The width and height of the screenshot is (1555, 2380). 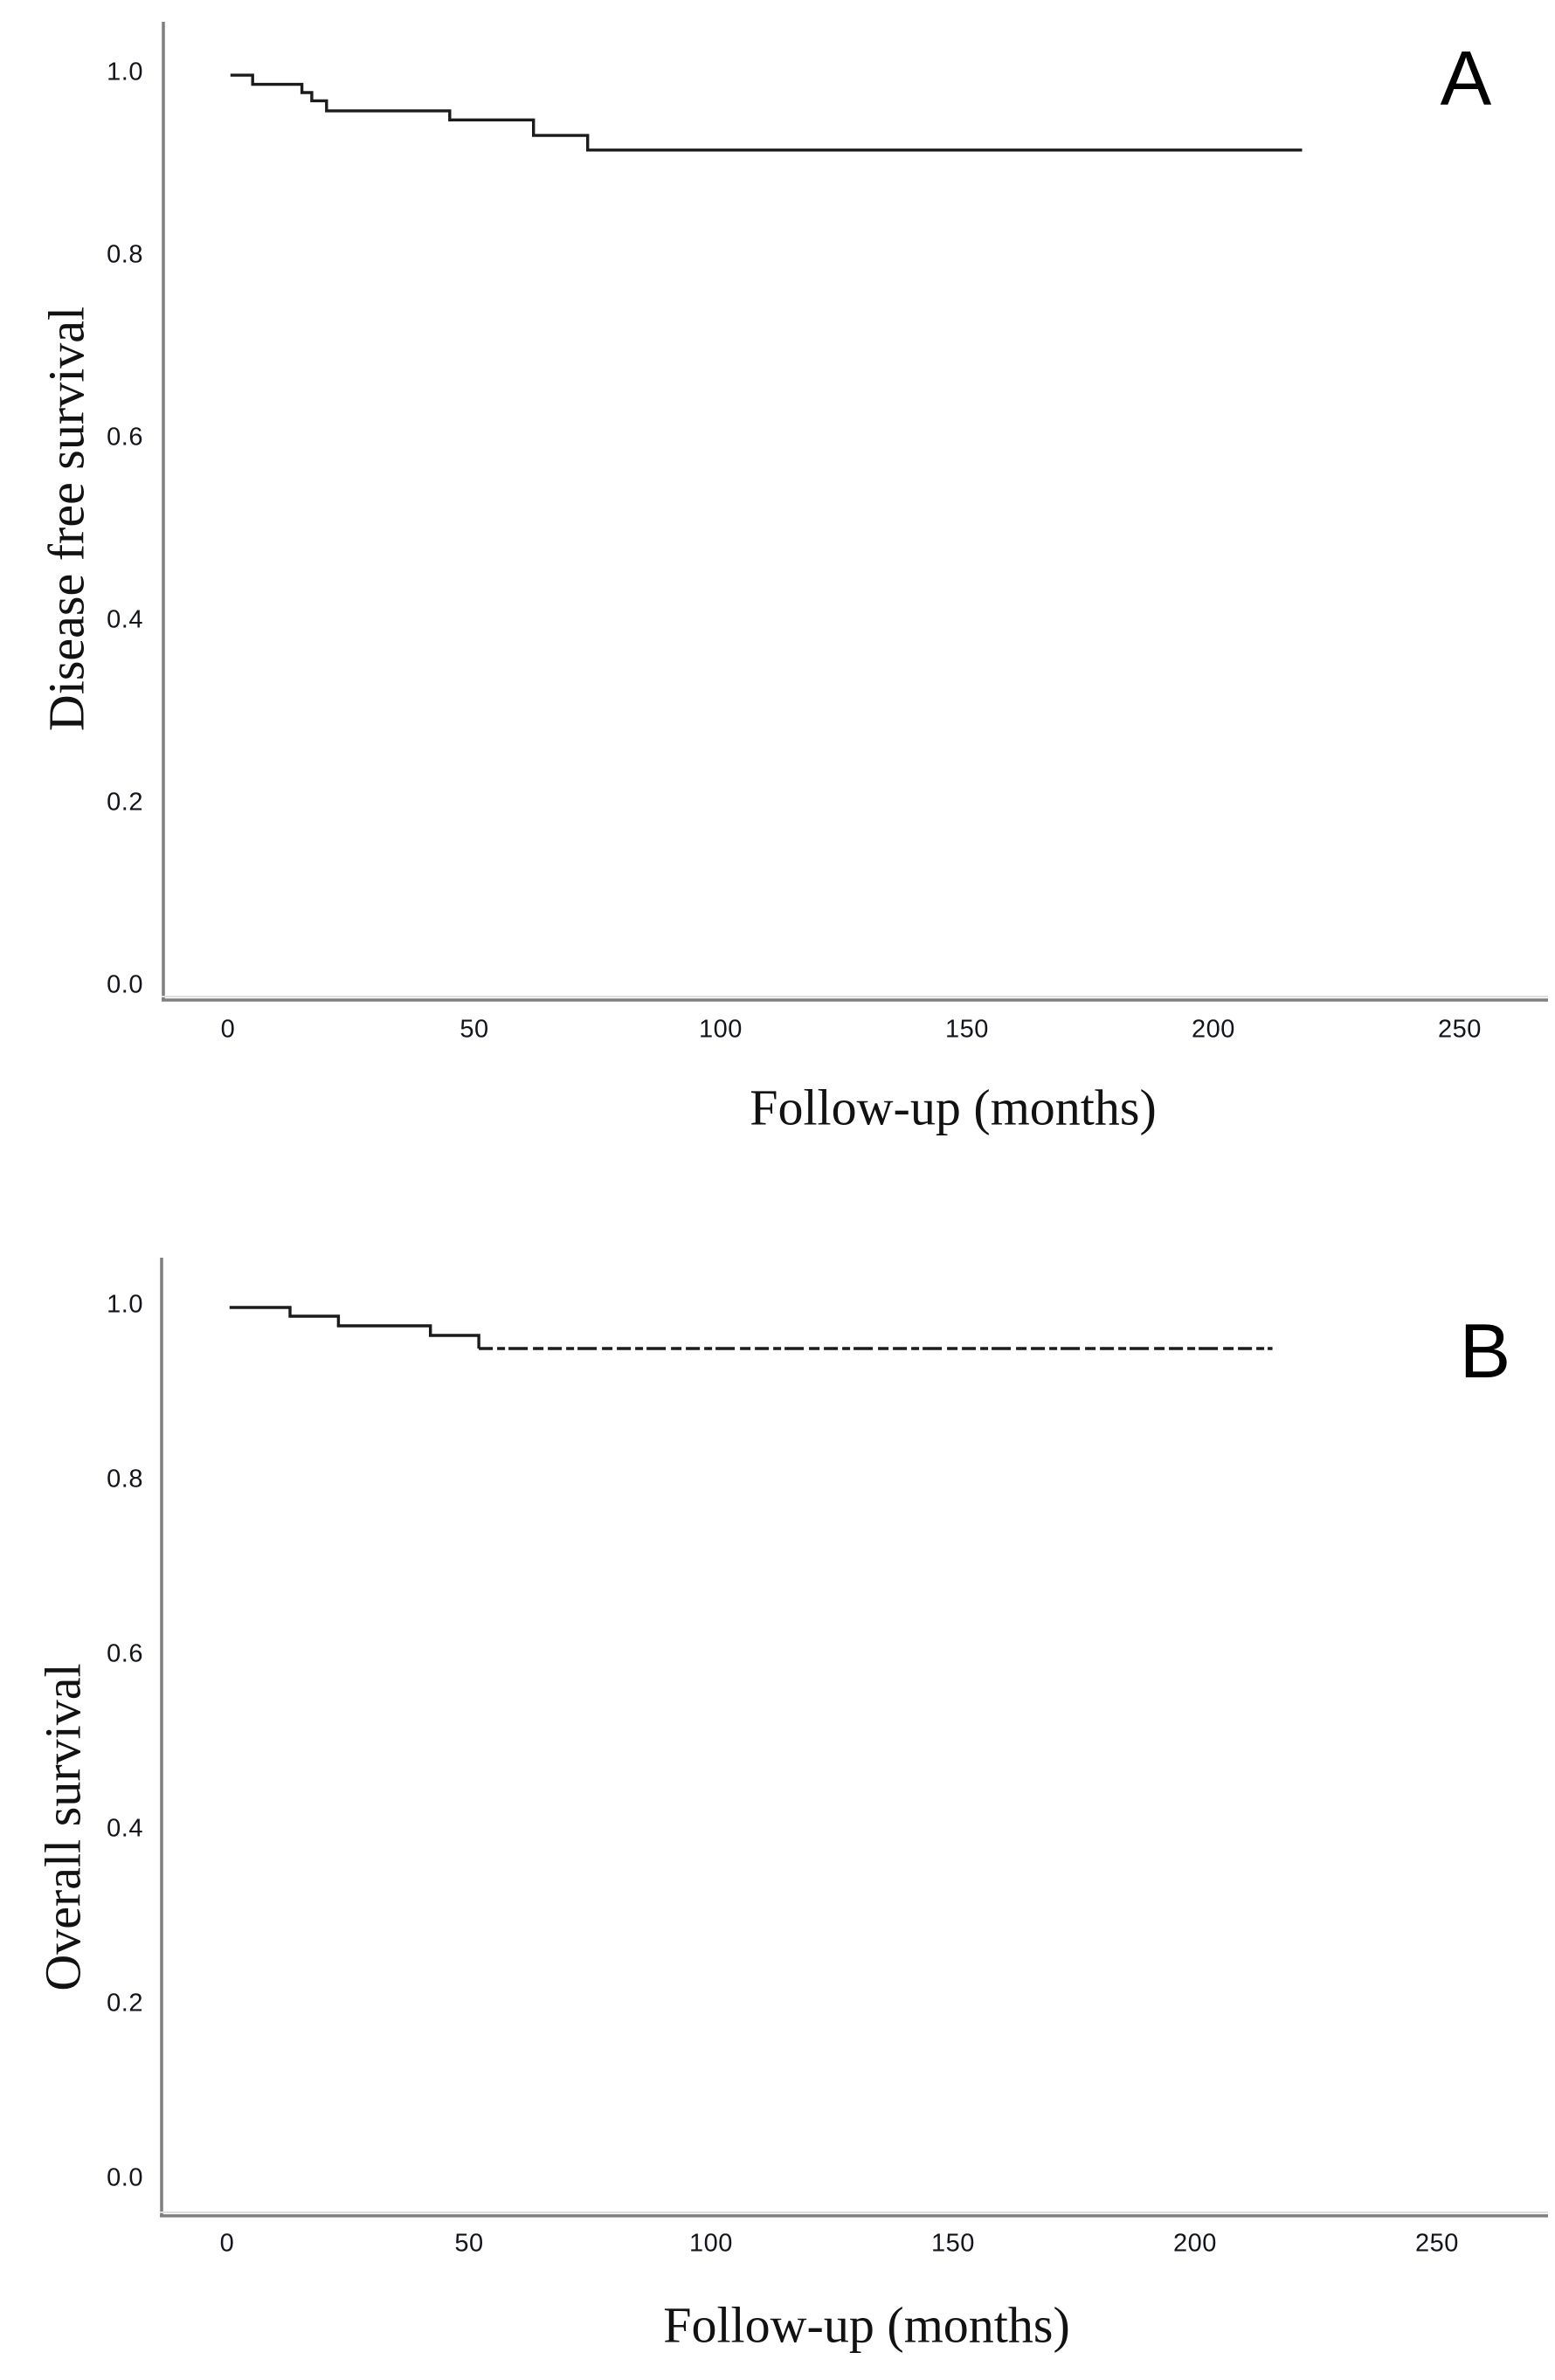 What do you see at coordinates (63, 1827) in the screenshot?
I see `panel-b-y-axis-title: Overall survival` at bounding box center [63, 1827].